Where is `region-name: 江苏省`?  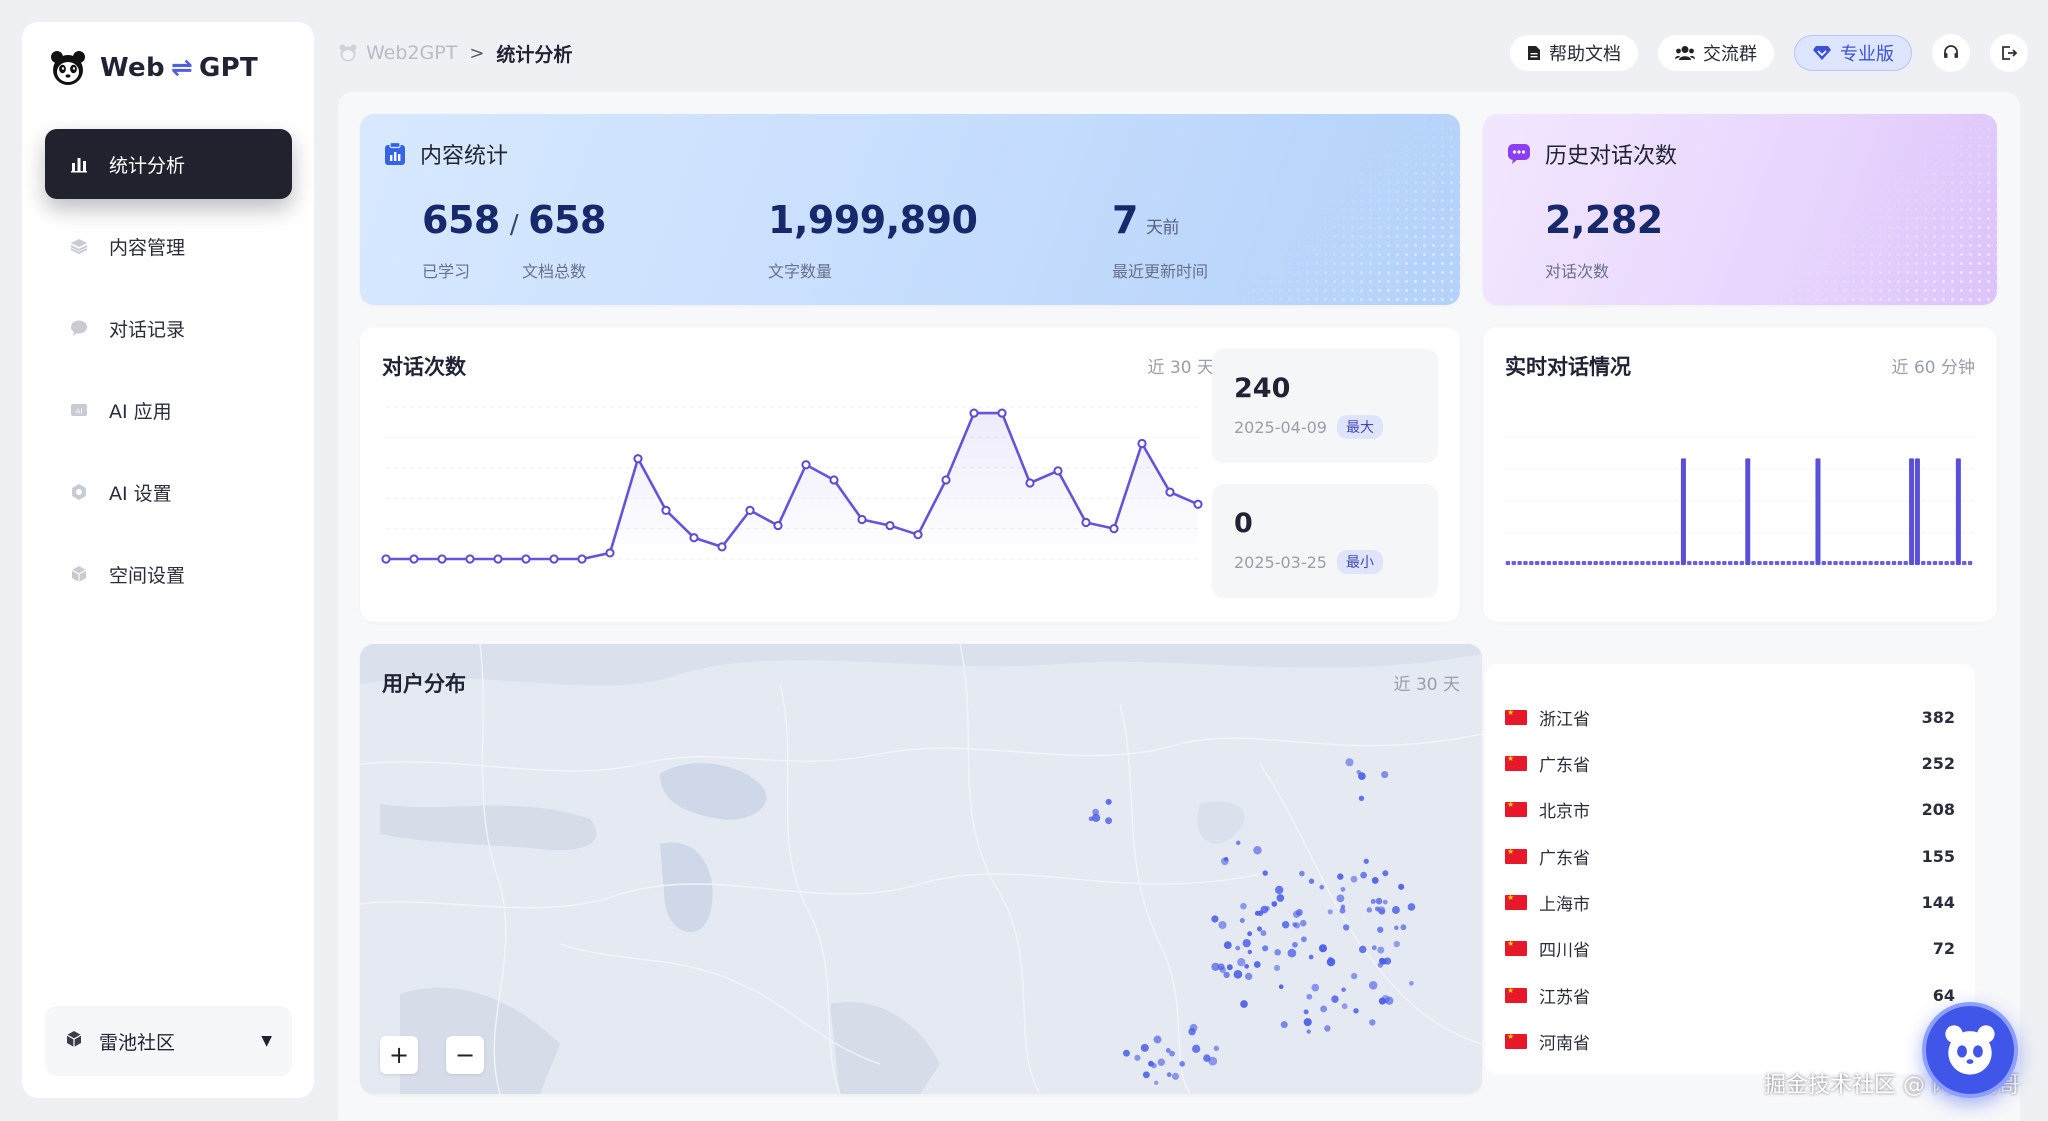
region-name: 江苏省 is located at coordinates (1564, 997).